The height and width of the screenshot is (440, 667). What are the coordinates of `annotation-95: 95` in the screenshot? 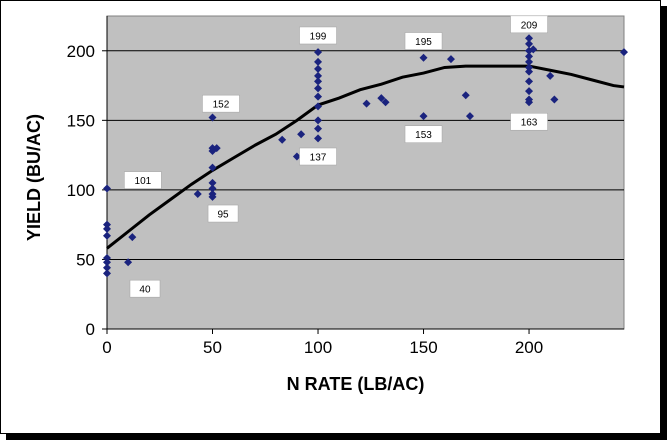 It's located at (223, 213).